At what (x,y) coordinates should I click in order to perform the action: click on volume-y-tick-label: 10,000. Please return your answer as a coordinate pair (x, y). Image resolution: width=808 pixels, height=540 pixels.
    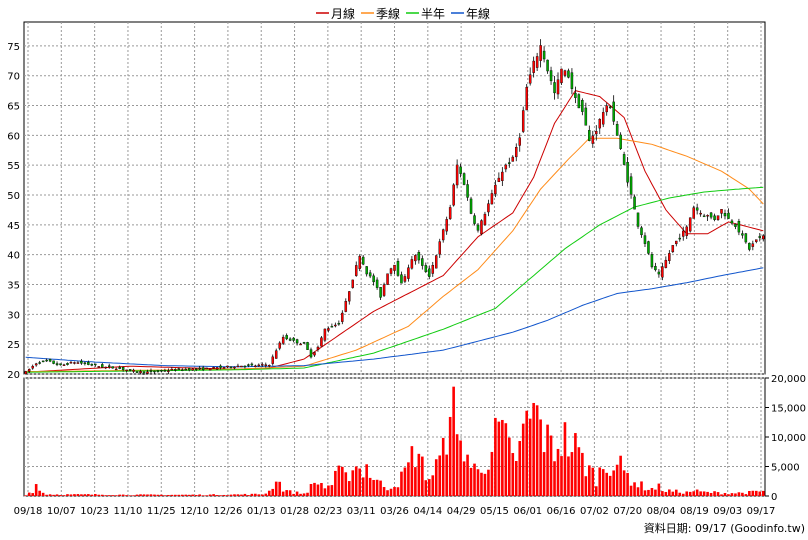
    Looking at the image, I should click on (788, 438).